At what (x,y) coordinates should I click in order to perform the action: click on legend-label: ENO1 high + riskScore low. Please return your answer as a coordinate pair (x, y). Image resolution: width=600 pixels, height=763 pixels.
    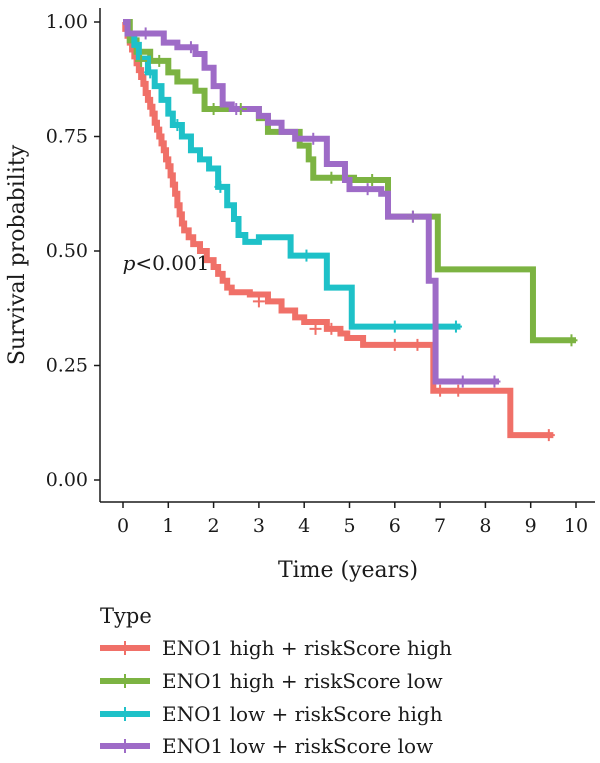
    Looking at the image, I should click on (302, 681).